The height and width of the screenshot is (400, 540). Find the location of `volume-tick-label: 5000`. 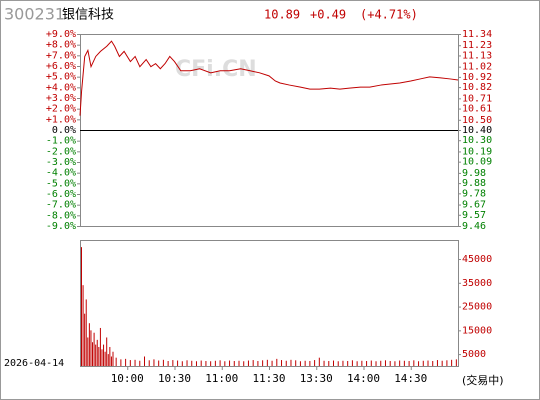

volume-tick-label: 5000 is located at coordinates (474, 354).